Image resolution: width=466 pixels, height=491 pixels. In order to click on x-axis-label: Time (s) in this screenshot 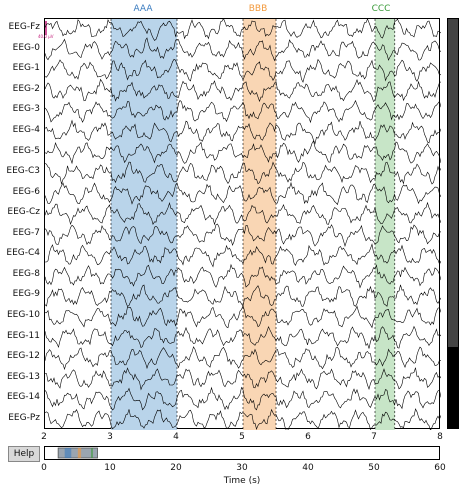, I will do `click(242, 481)`.